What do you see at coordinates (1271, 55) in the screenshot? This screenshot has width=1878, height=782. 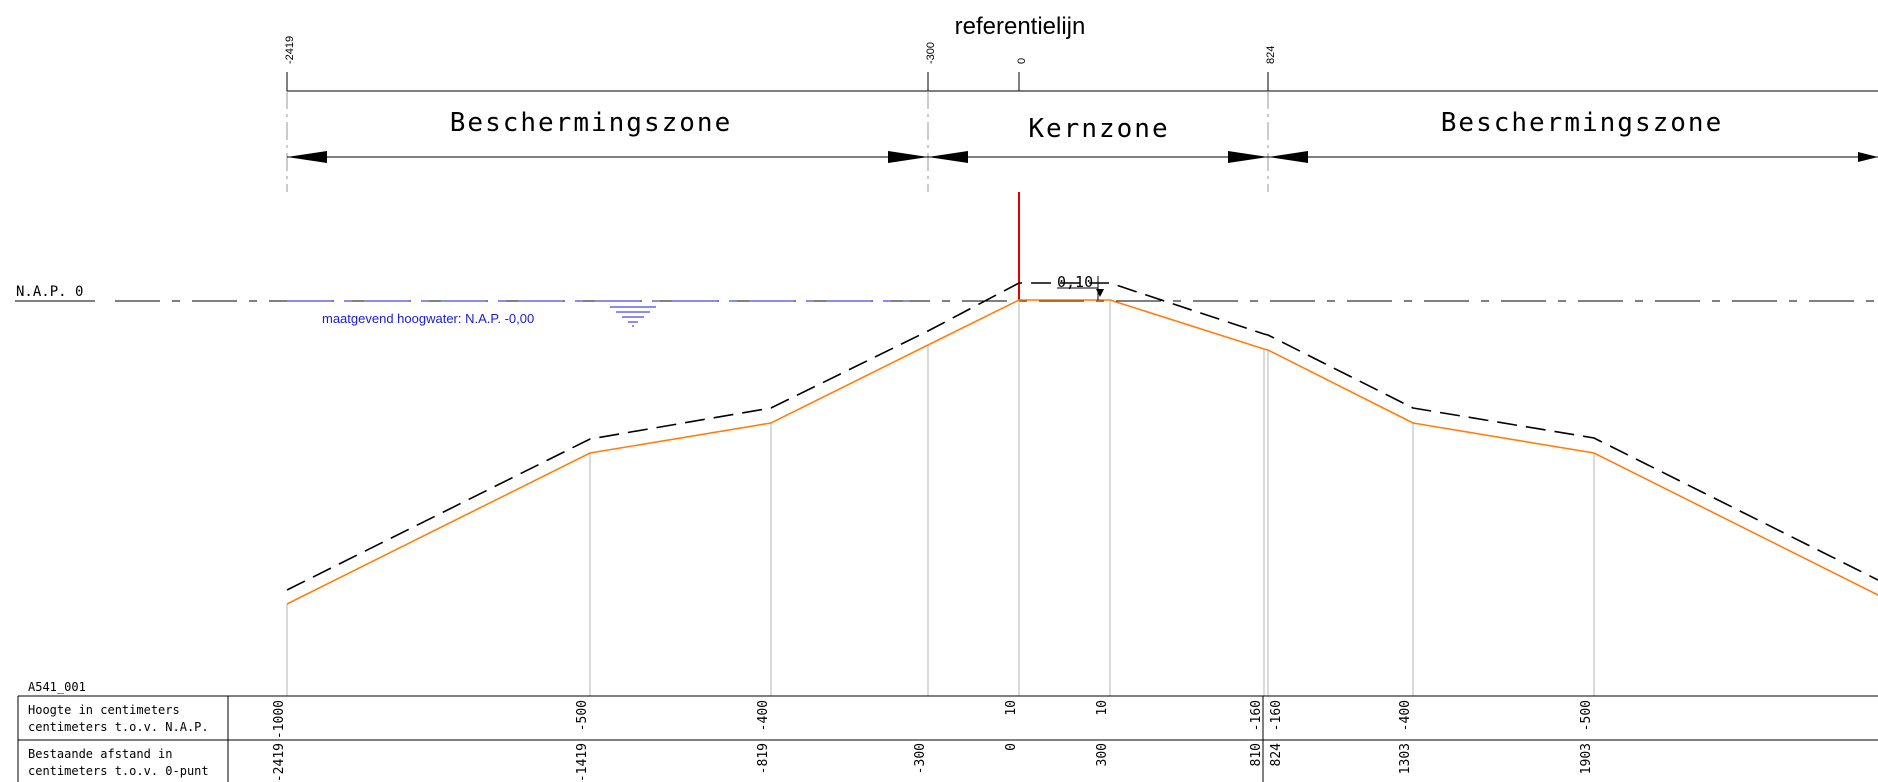 I see `marker-label-4: 824` at bounding box center [1271, 55].